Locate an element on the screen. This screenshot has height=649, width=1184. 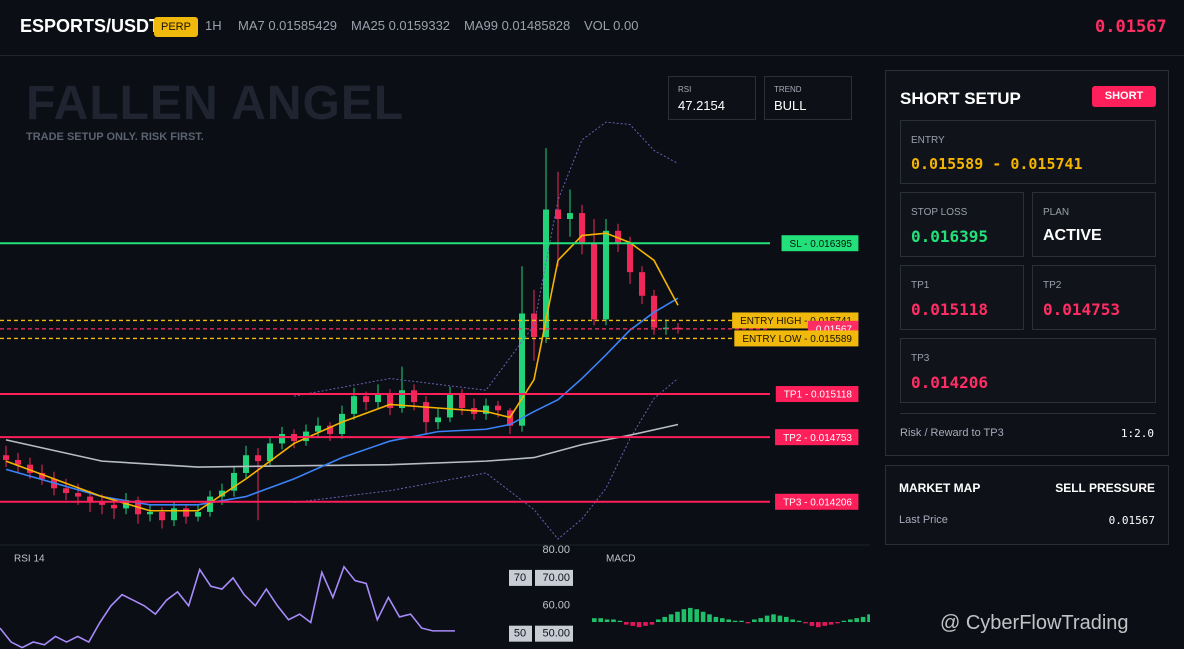
rsi-label: RSI is located at coordinates (685, 89).